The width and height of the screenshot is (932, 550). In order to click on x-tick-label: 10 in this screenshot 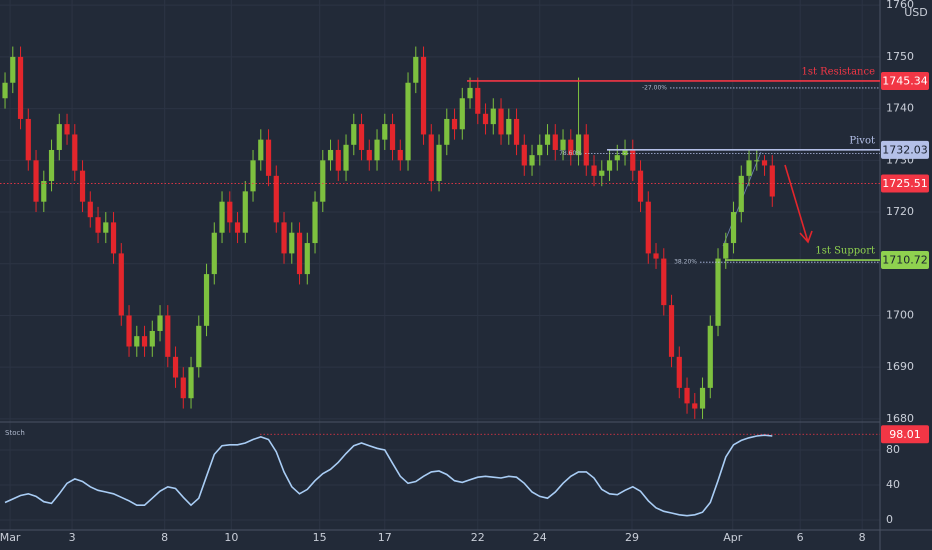, I will do `click(231, 537)`.